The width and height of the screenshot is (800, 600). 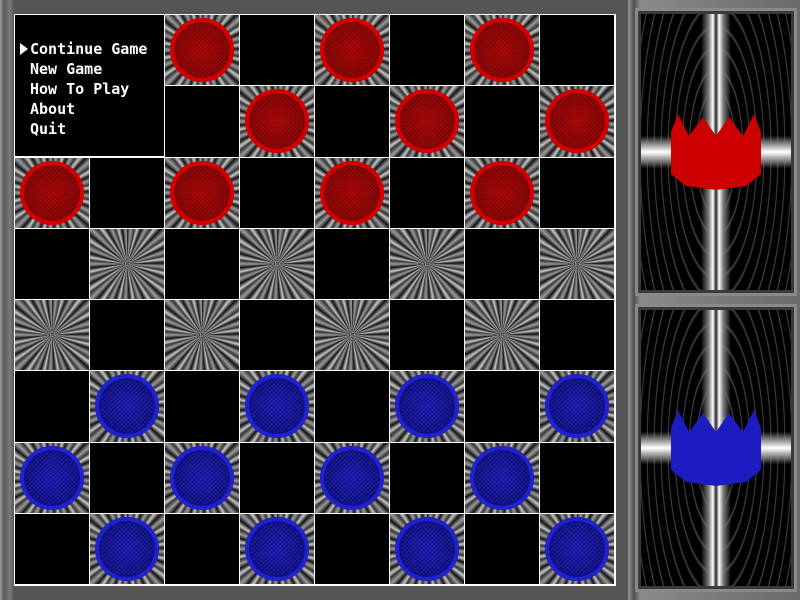 I want to click on menu-item-new-game: New Game, so click(x=89, y=69).